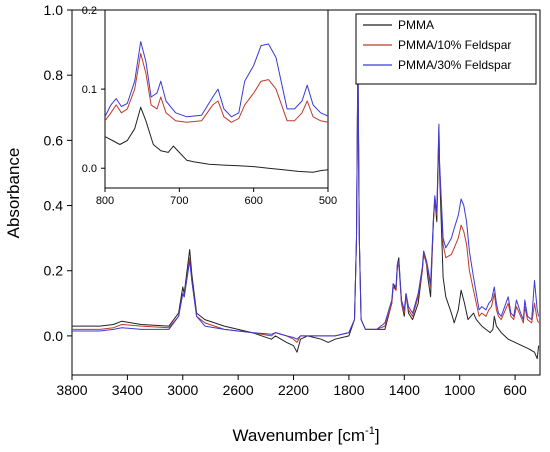 The height and width of the screenshot is (452, 550). Describe the element at coordinates (179, 201) in the screenshot. I see `inset-x-tick-label: 700` at that location.